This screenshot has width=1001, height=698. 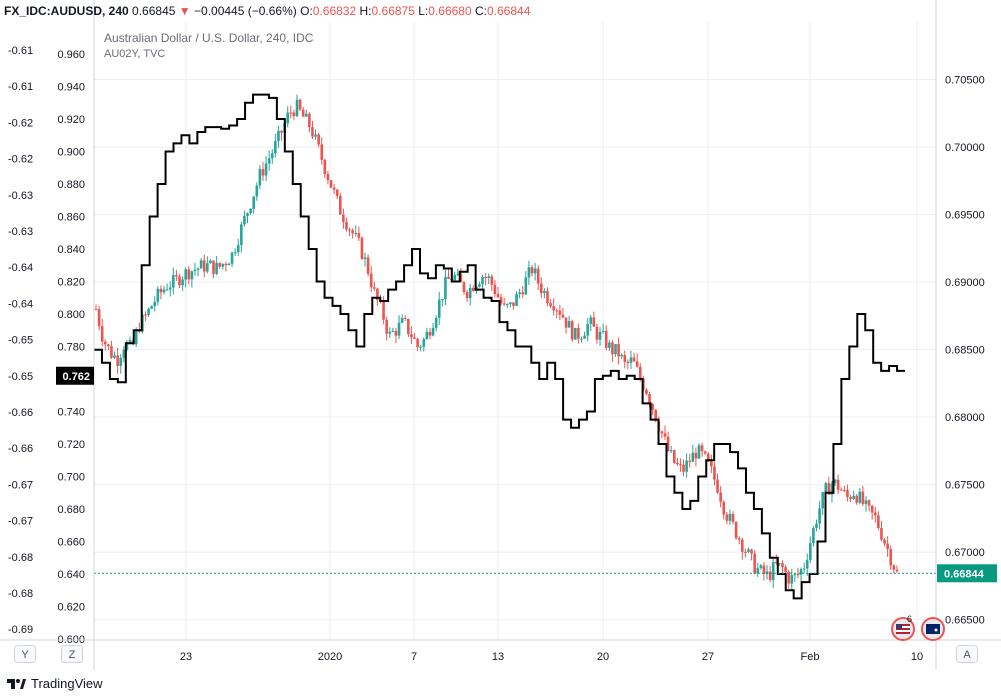 I want to click on left-axis-tick: -0.61, so click(x=20, y=51).